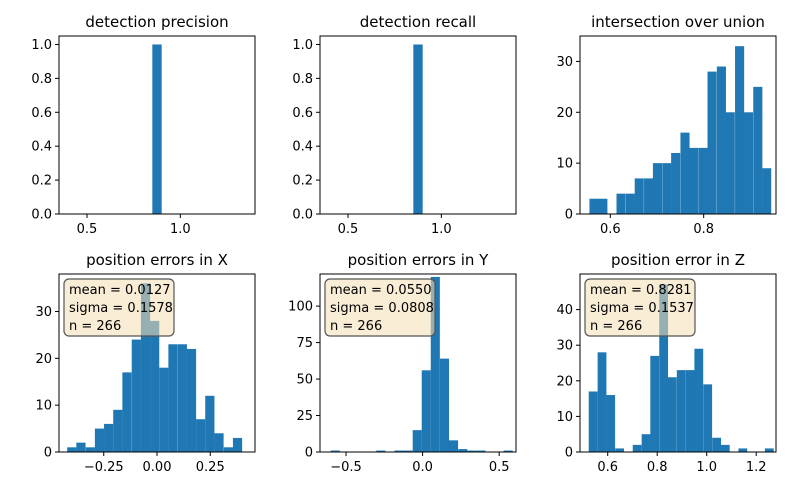 This screenshot has height=491, width=795. I want to click on y-tick-label: 50, so click(304, 380).